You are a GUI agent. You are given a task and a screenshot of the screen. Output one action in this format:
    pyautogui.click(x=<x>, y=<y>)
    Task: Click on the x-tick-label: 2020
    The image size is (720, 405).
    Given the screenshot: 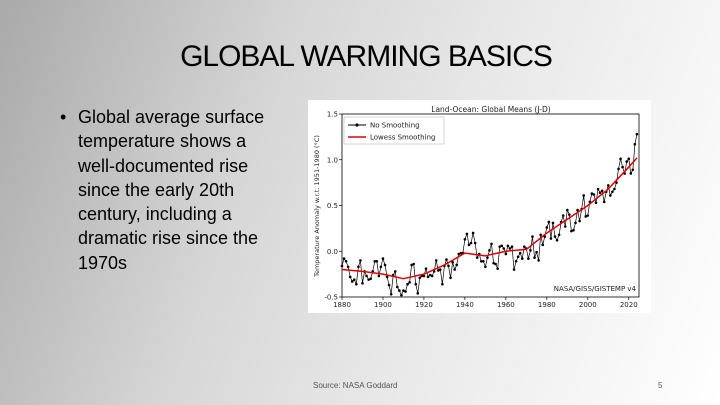 What is the action you would take?
    pyautogui.click(x=629, y=305)
    